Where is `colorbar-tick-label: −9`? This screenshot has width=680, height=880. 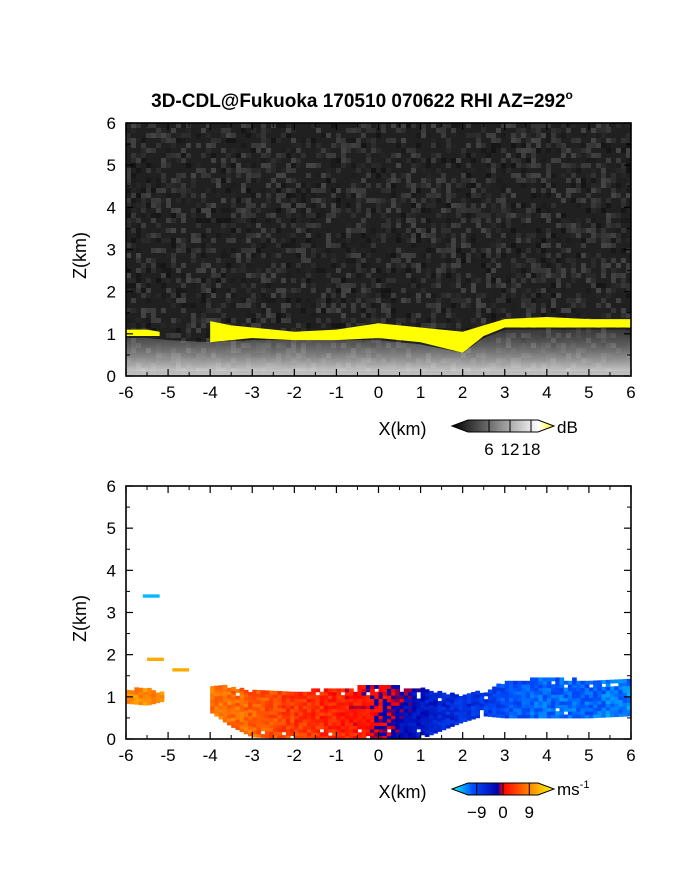
colorbar-tick-label: −9 is located at coordinates (476, 812).